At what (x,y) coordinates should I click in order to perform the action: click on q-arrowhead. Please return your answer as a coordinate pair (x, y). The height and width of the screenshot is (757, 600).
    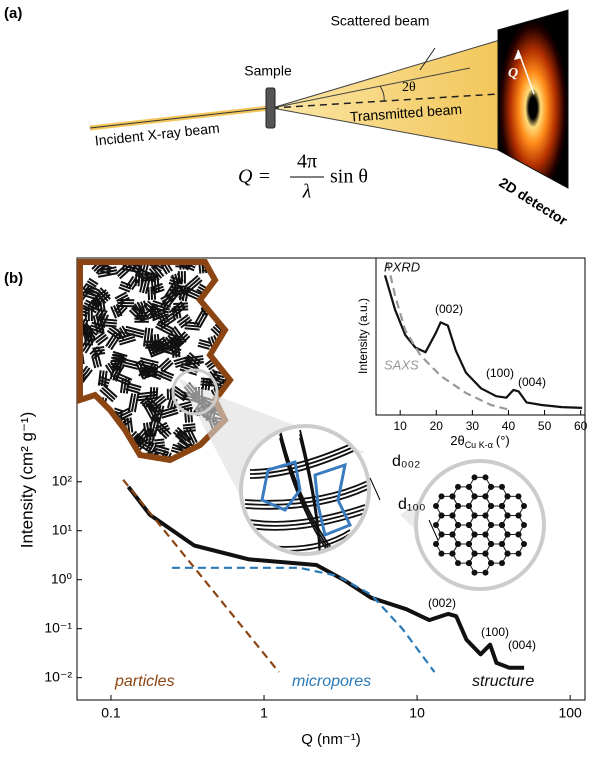
    Looking at the image, I should click on (518, 55).